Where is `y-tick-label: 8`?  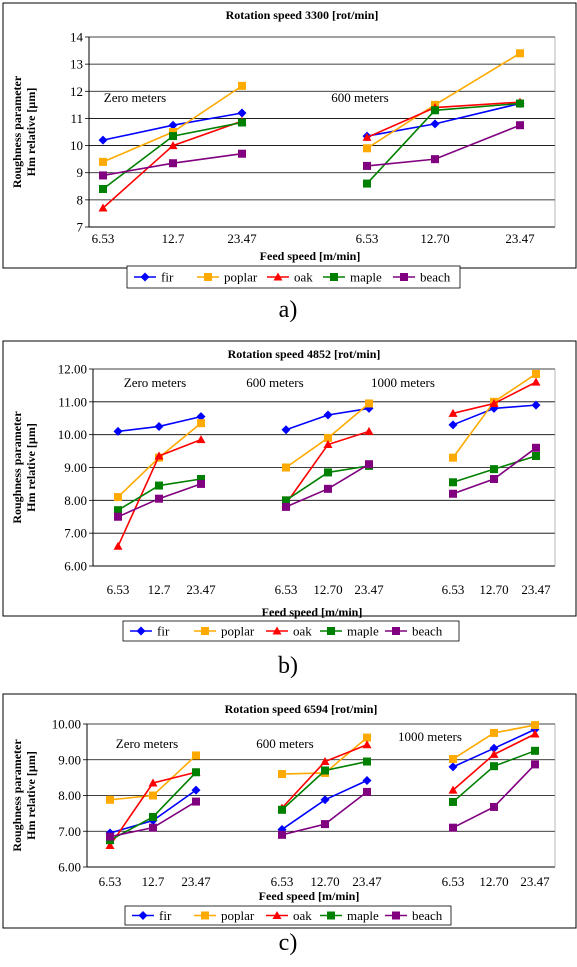
y-tick-label: 8 is located at coordinates (80, 199).